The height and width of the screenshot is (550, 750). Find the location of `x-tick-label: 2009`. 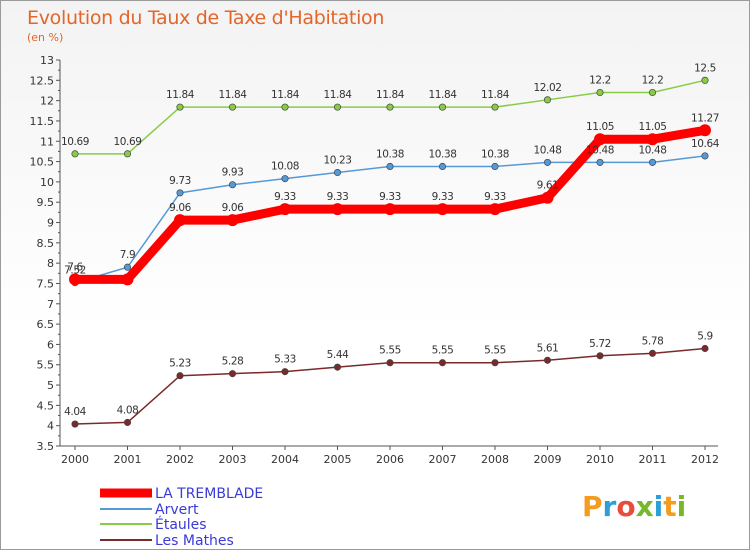

x-tick-label: 2009 is located at coordinates (548, 459).